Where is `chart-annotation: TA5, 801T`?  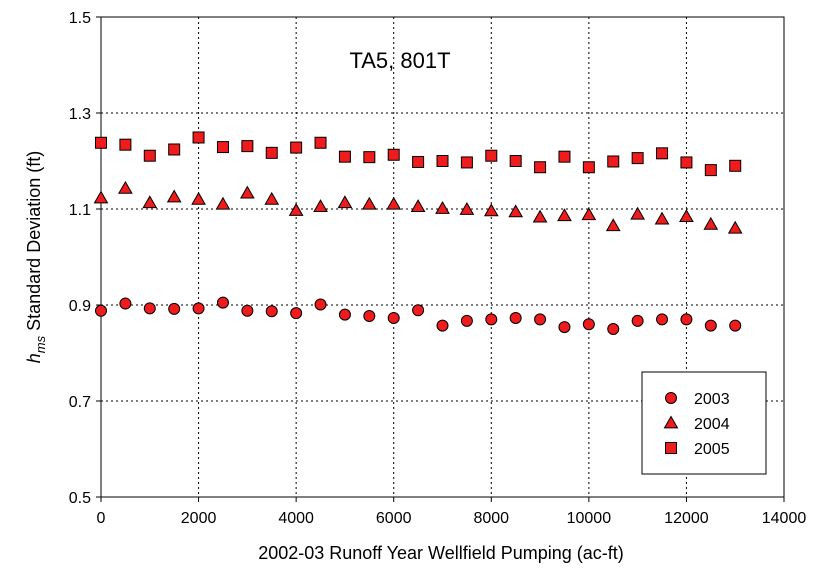 chart-annotation: TA5, 801T is located at coordinates (399, 60).